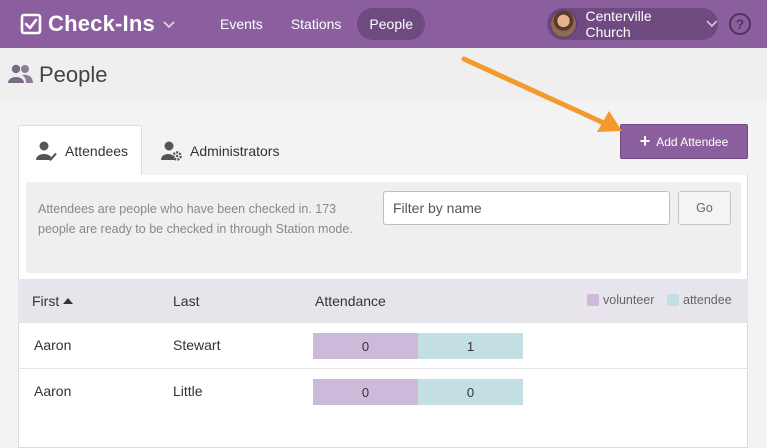 Image resolution: width=767 pixels, height=448 pixels. What do you see at coordinates (470, 392) in the screenshot?
I see `attendee-count: 0` at bounding box center [470, 392].